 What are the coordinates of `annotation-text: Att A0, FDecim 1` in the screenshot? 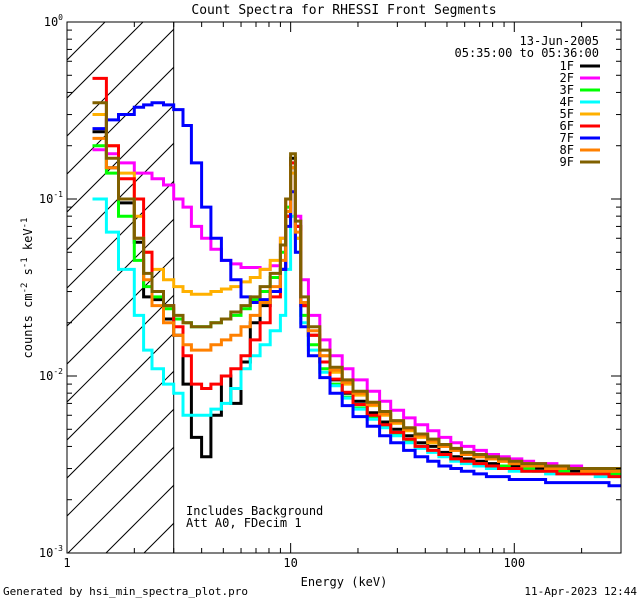 It's located at (244, 523).